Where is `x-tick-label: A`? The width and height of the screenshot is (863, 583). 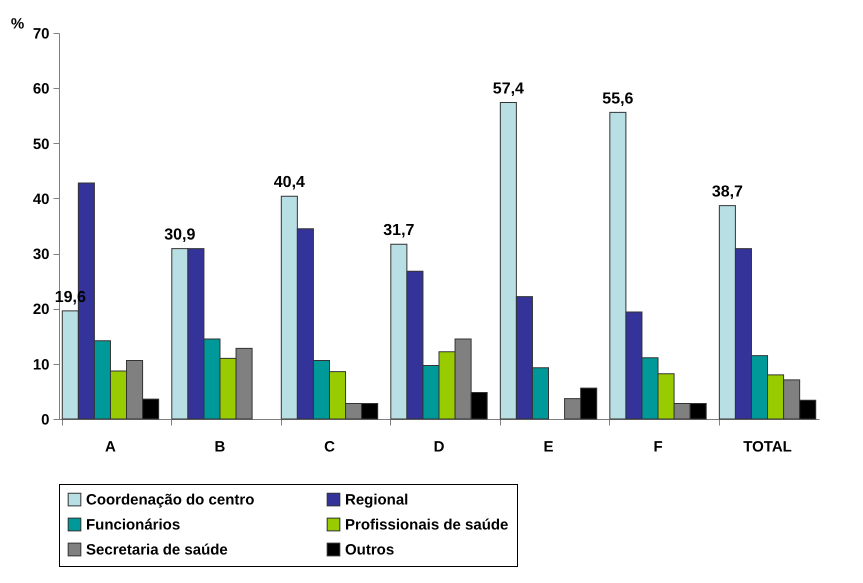
x-tick-label: A is located at coordinates (110, 447).